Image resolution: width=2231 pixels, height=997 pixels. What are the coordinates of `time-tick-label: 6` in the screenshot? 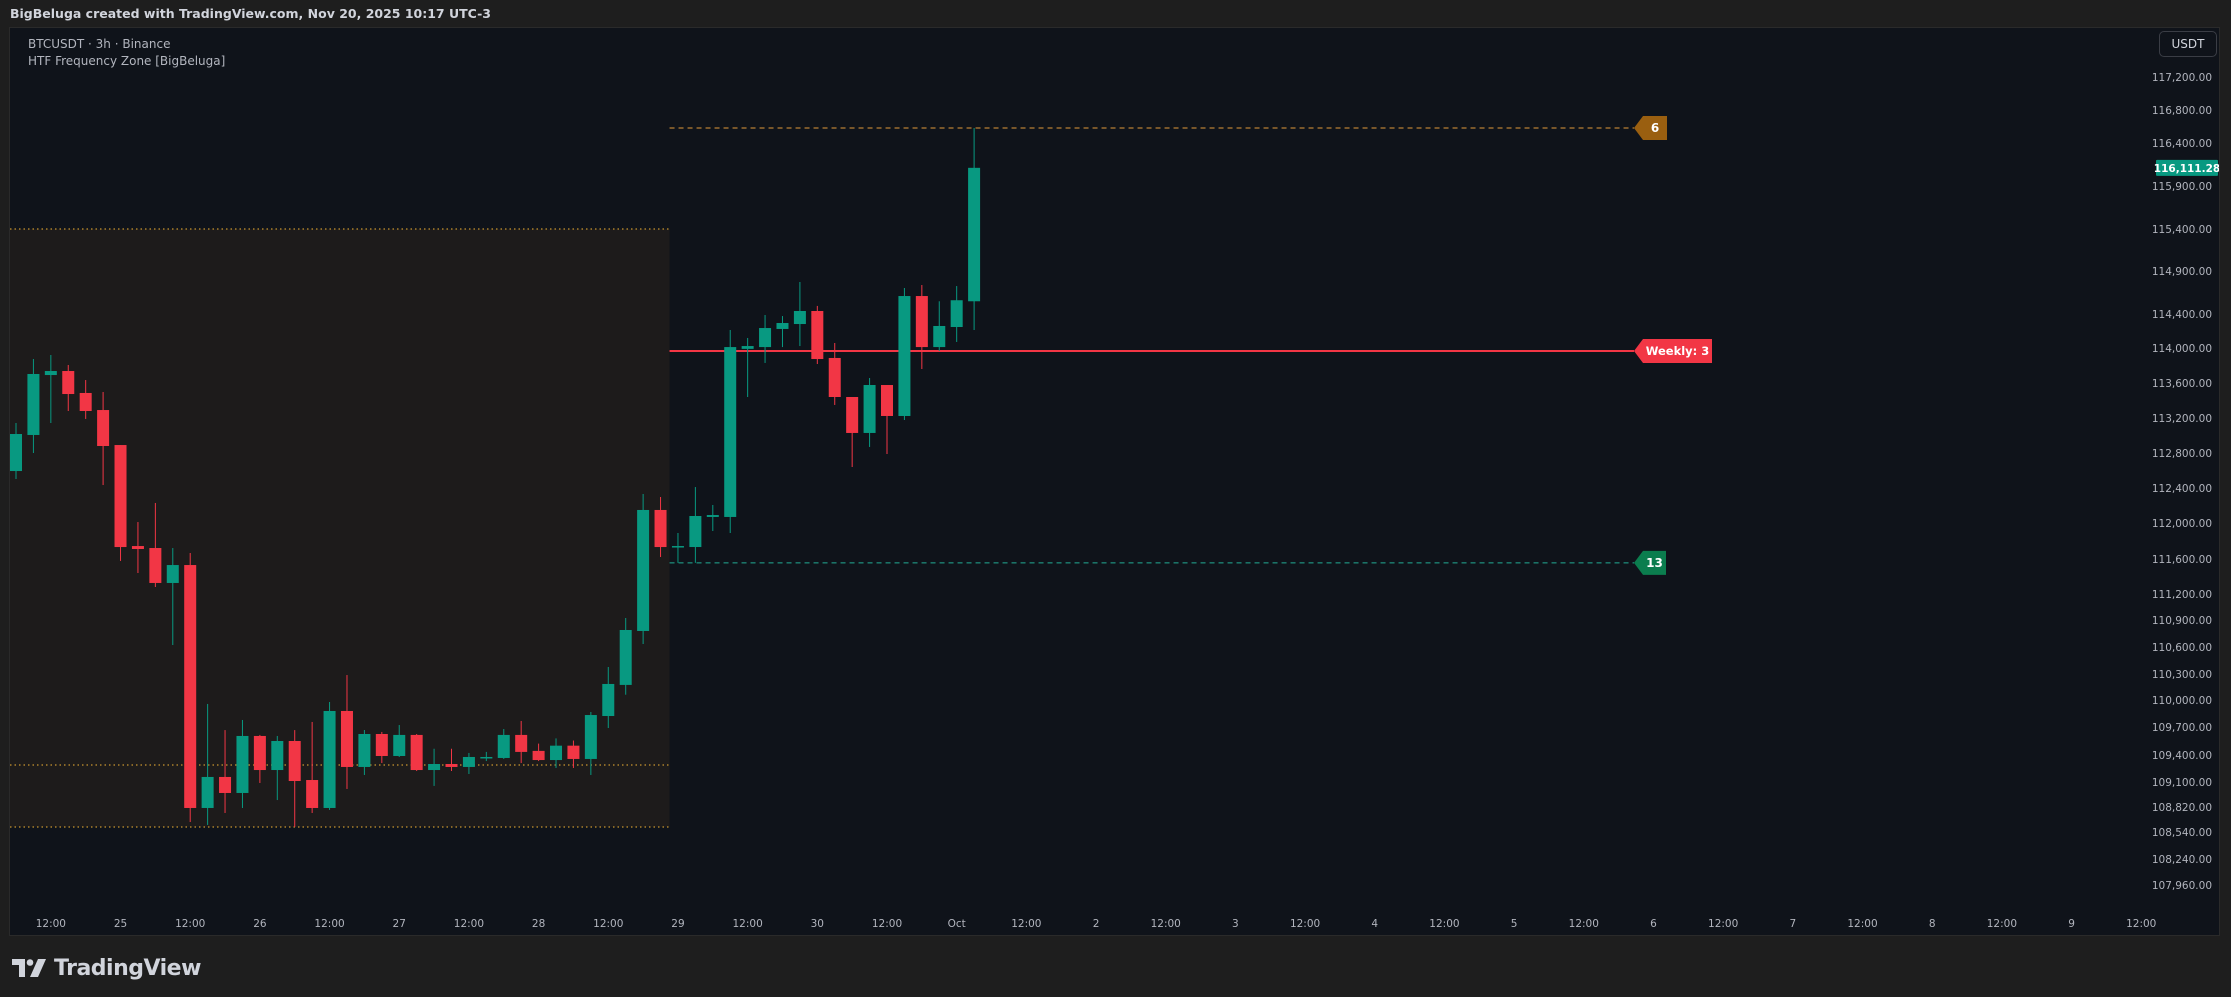 It's located at (1653, 924).